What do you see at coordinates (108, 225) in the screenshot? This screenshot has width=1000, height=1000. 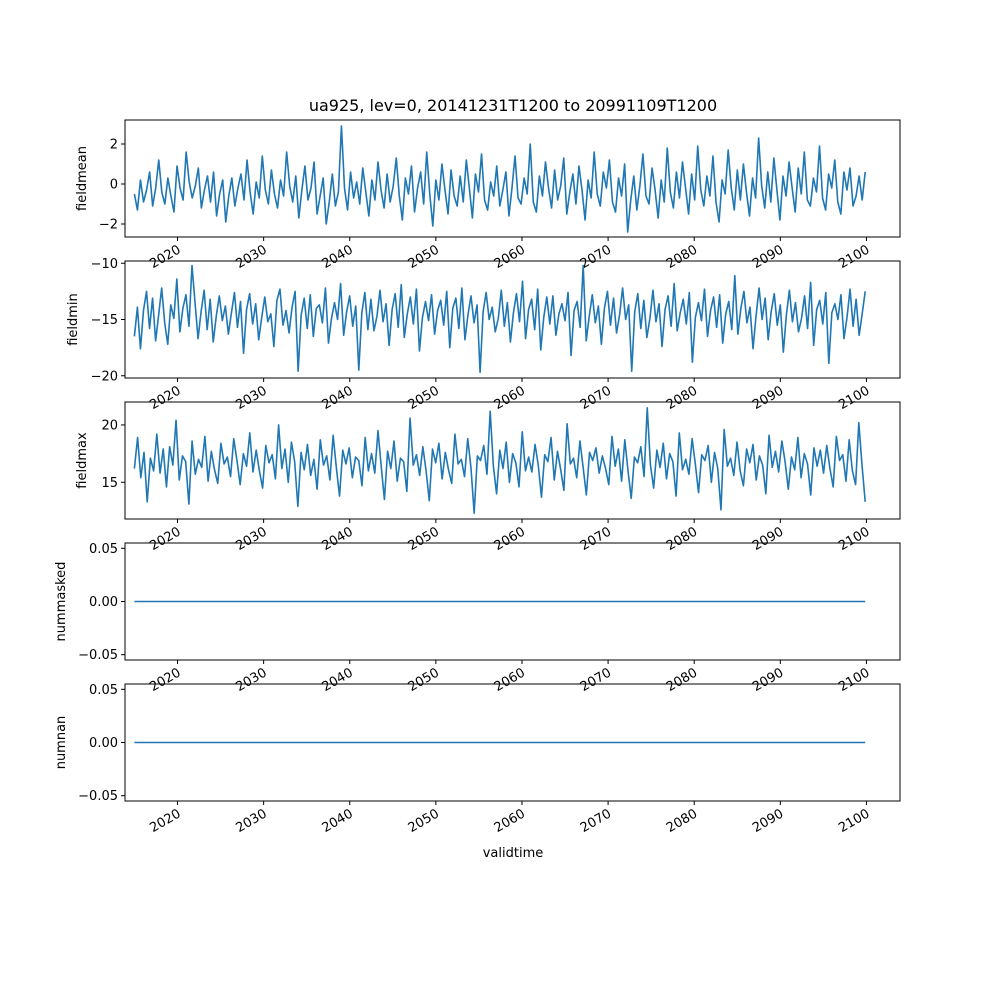 I see `y-tick-label: −2` at bounding box center [108, 225].